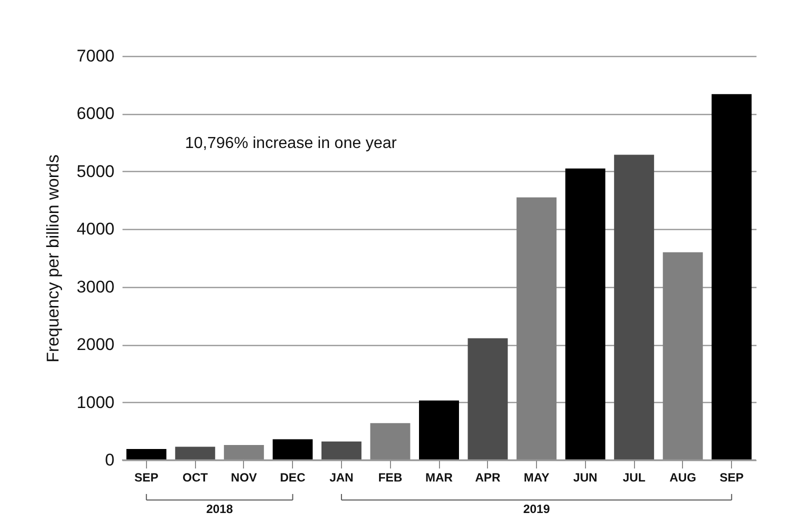 The image size is (791, 532). I want to click on y-tick-label: 1000, so click(95, 402).